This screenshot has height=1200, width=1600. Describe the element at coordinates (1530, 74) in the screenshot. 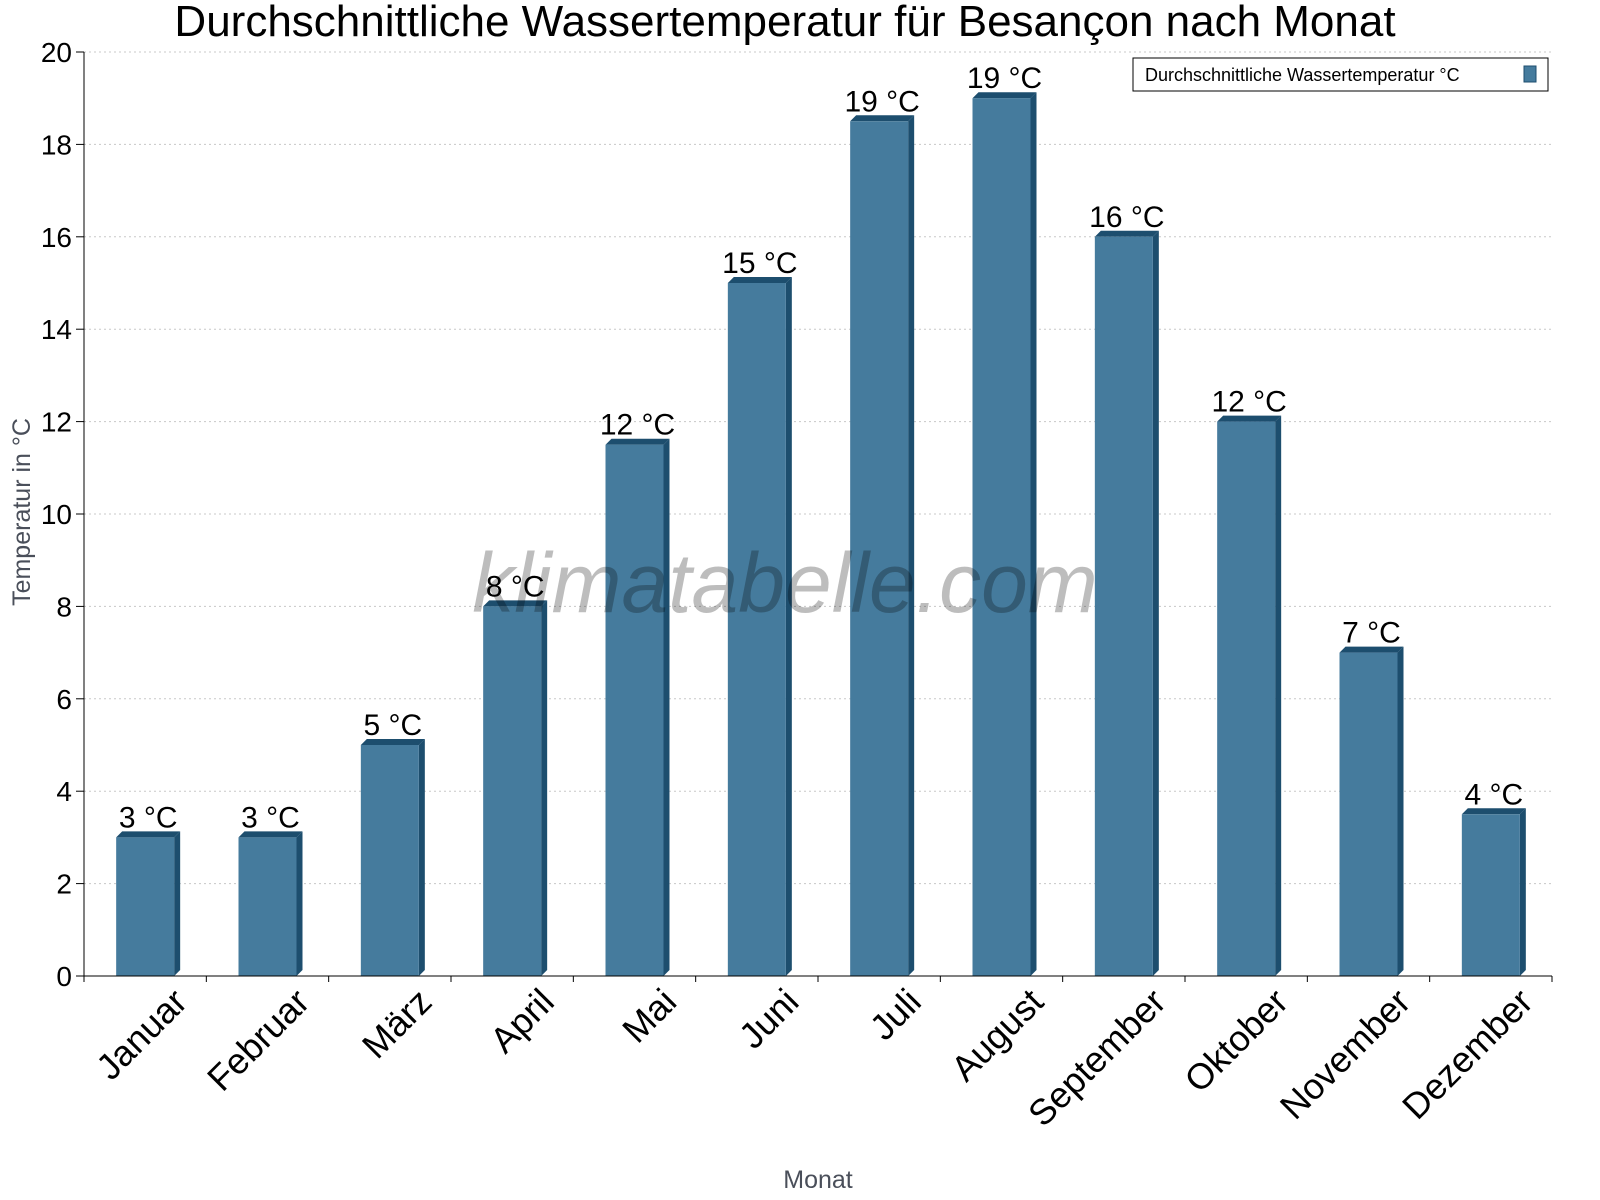

I see `legend-swatch` at that location.